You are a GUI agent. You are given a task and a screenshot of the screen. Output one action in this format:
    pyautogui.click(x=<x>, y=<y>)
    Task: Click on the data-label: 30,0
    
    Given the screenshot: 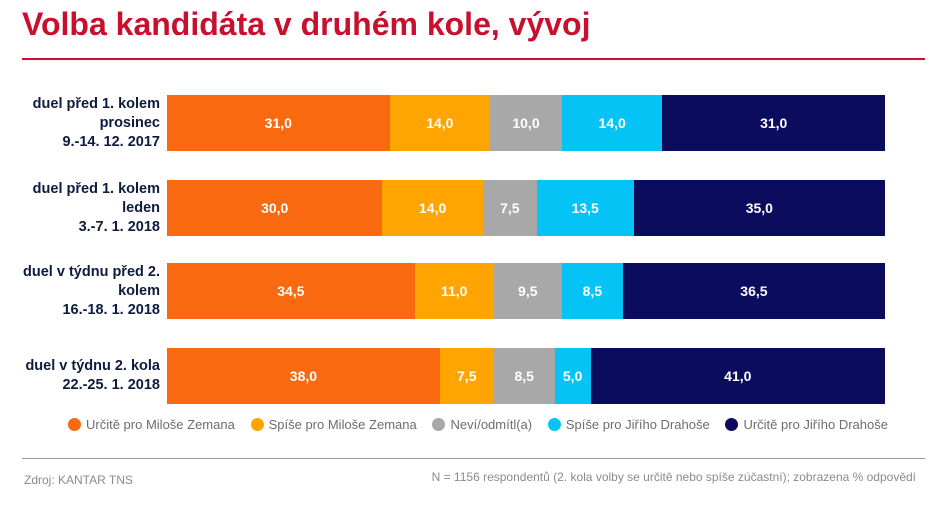 What is the action you would take?
    pyautogui.click(x=275, y=208)
    